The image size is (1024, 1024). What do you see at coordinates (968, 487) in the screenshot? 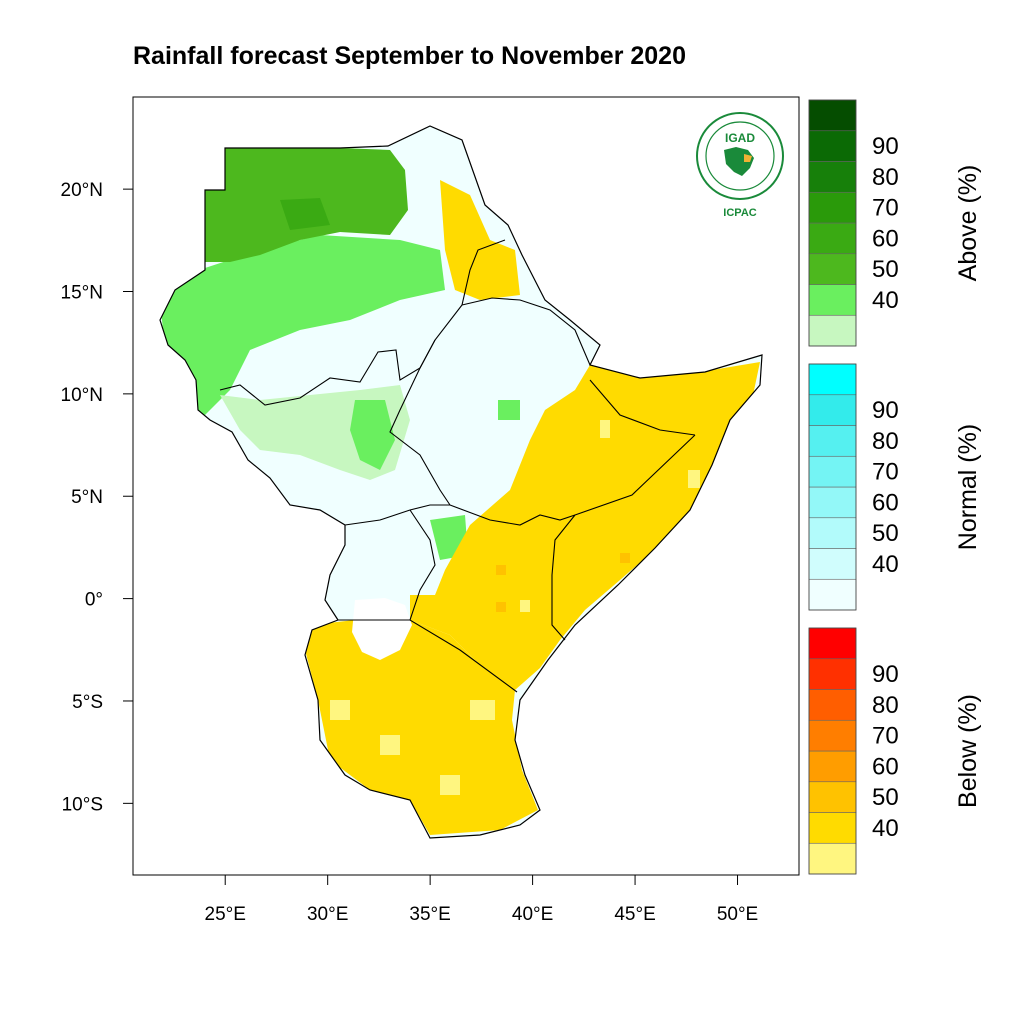
I see `colorbar-title: Normal (%)` at bounding box center [968, 487].